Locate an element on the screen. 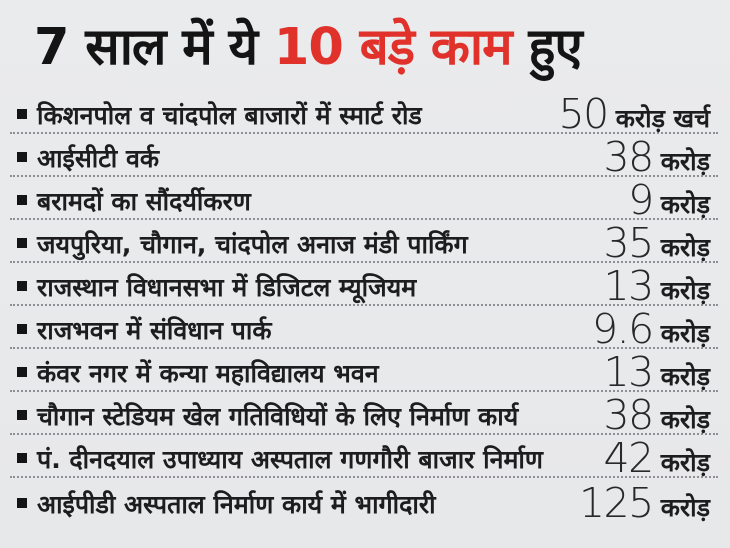 The height and width of the screenshot is (548, 730). work-amount: 125 is located at coordinates (616, 503).